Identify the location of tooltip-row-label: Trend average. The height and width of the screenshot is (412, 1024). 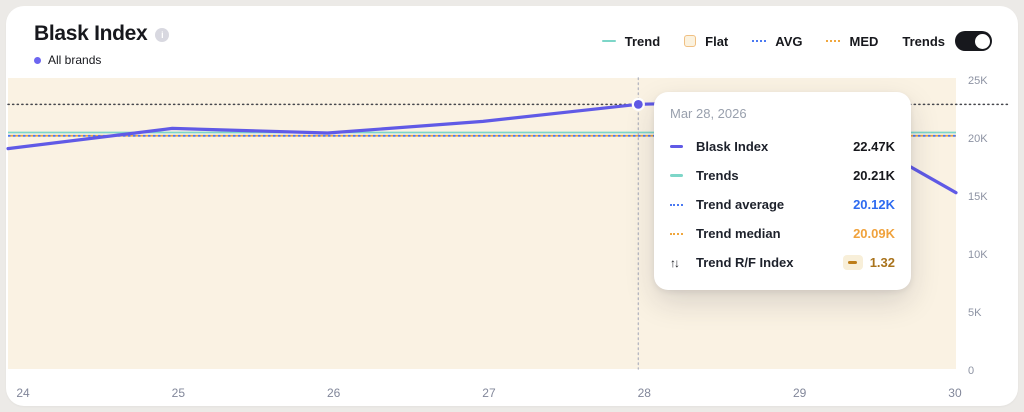
(740, 204).